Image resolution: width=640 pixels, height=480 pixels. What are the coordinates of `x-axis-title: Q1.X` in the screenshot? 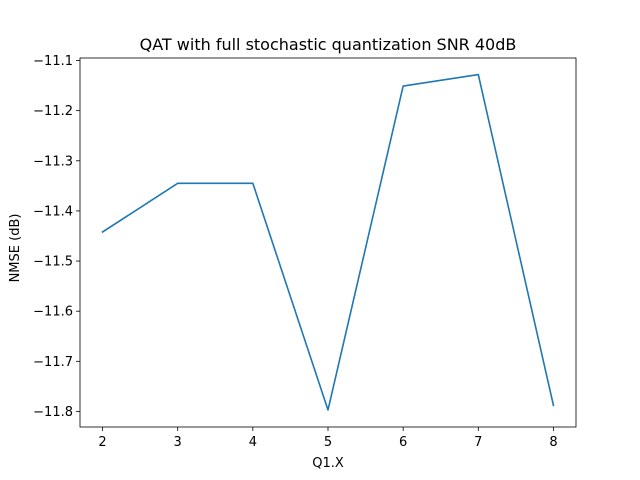 It's located at (328, 463).